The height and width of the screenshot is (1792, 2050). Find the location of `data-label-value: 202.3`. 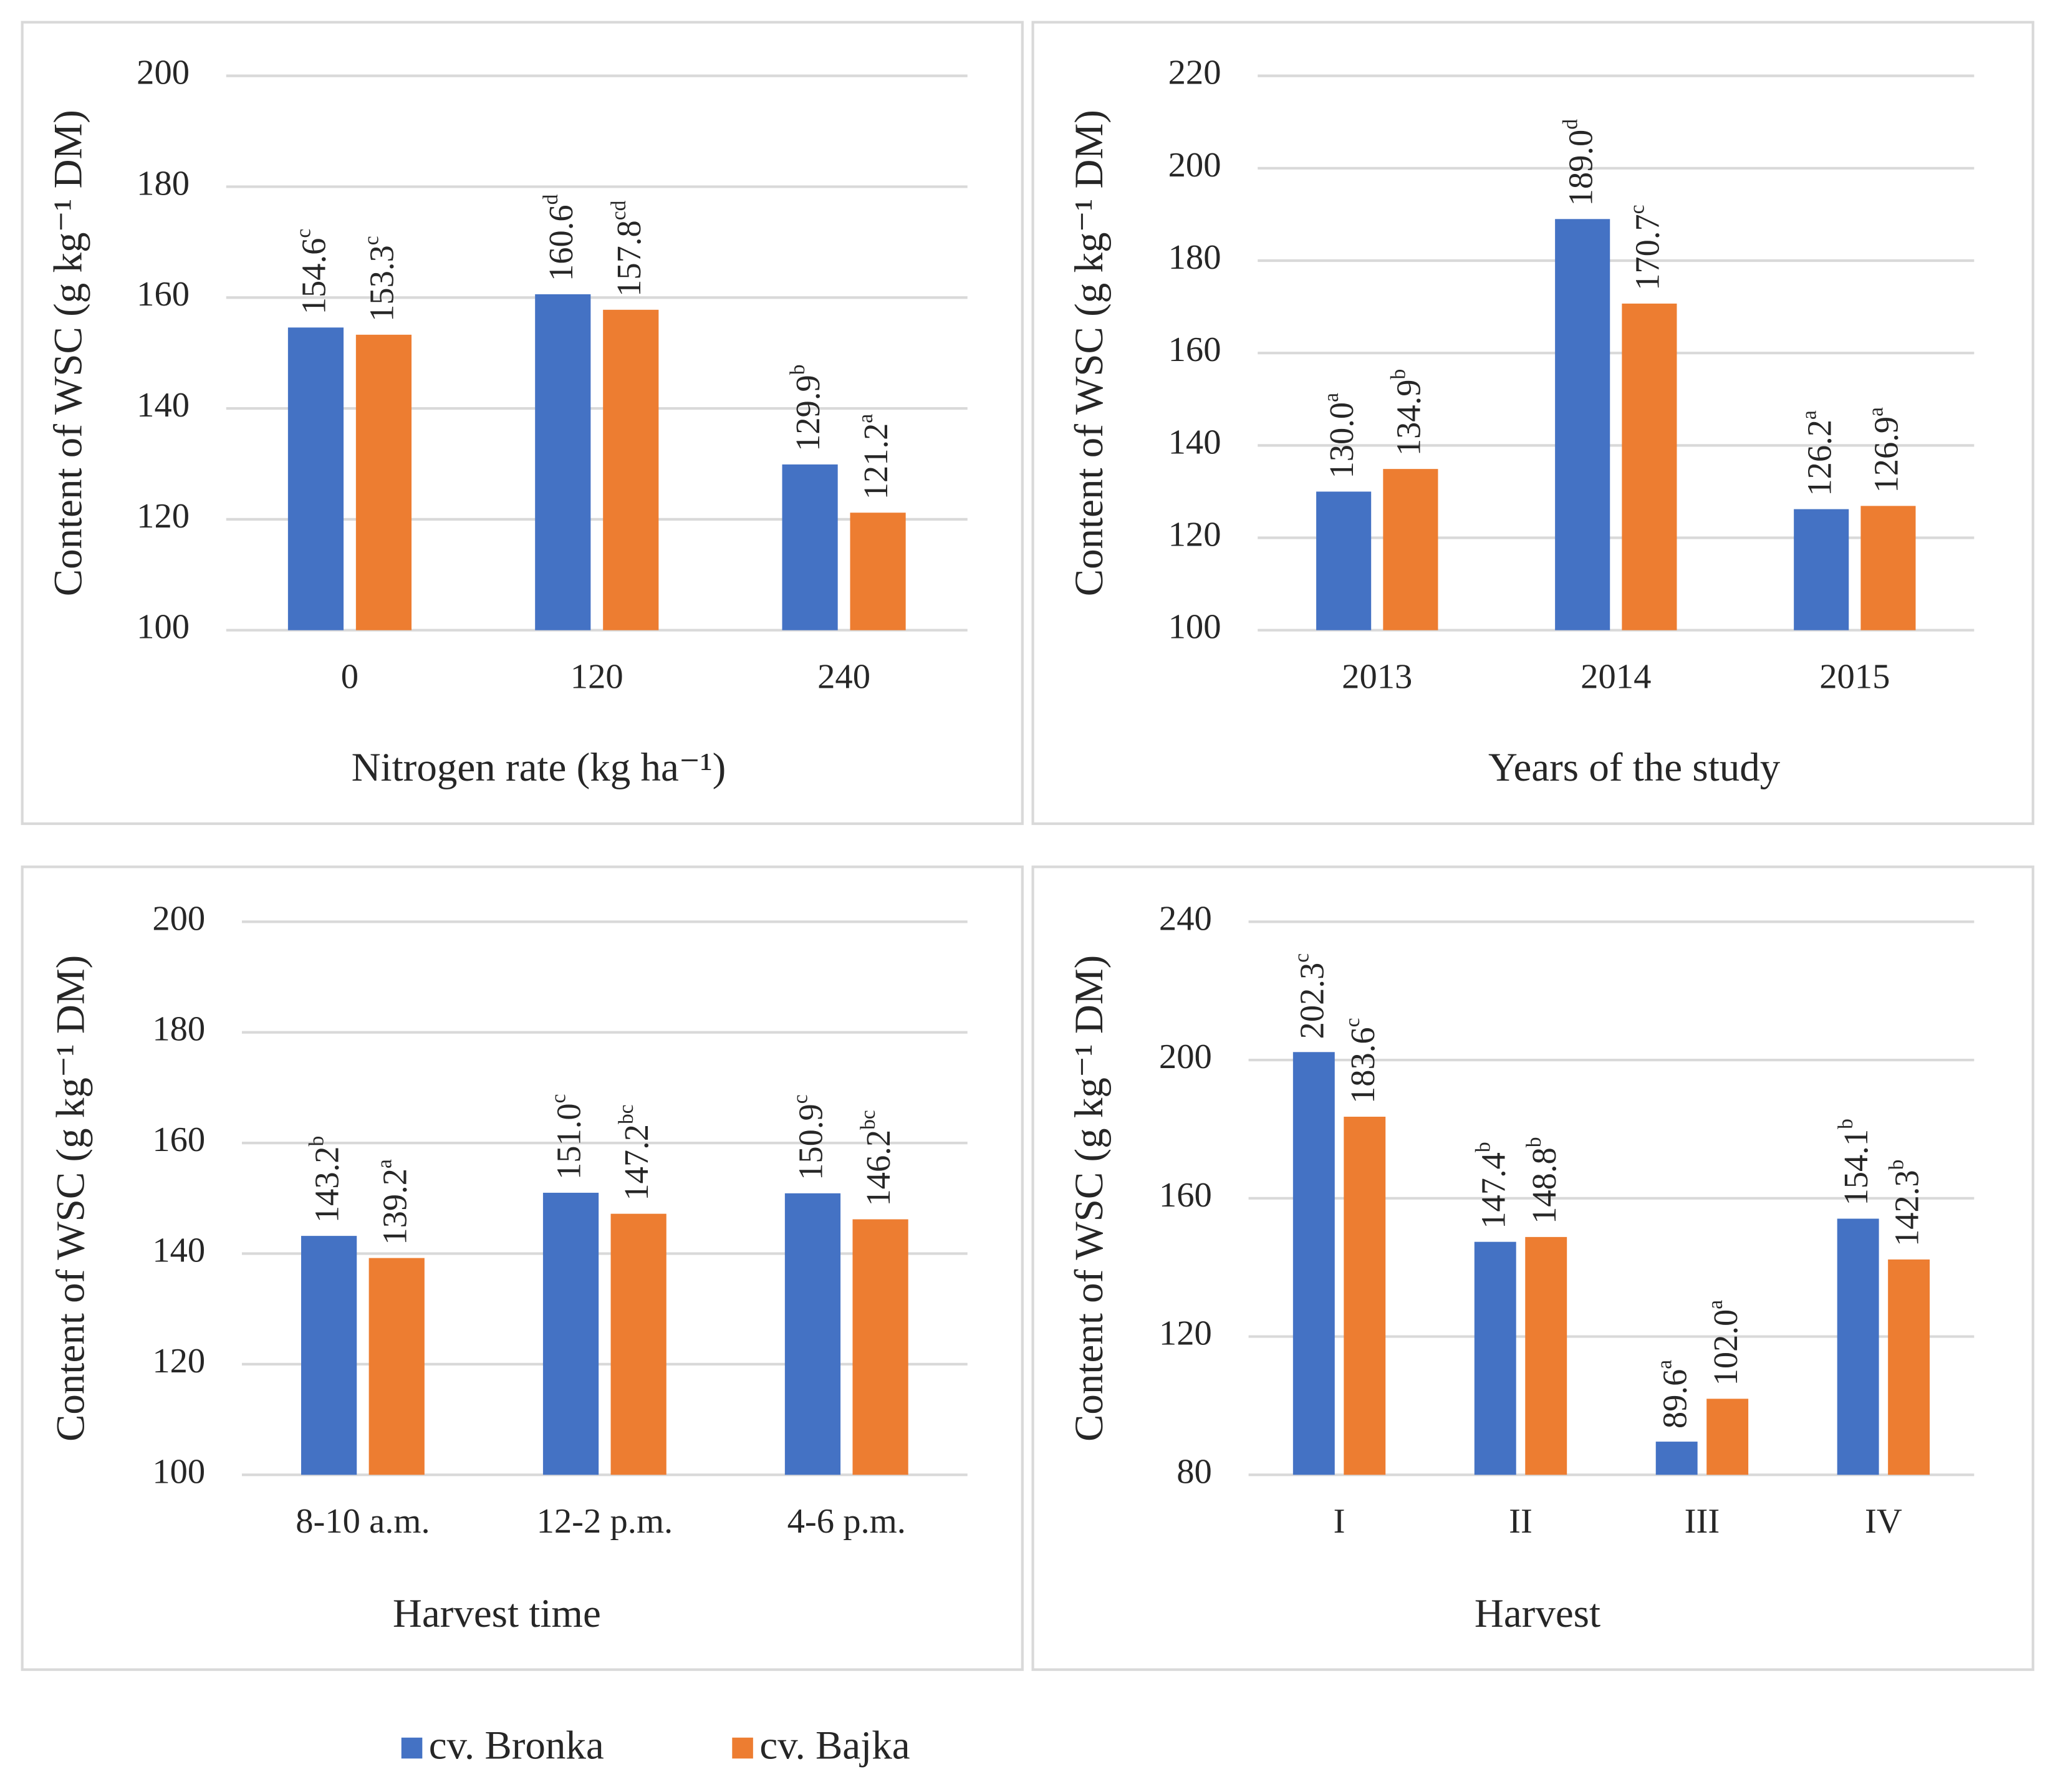

data-label-value: 202.3 is located at coordinates (1311, 1001).